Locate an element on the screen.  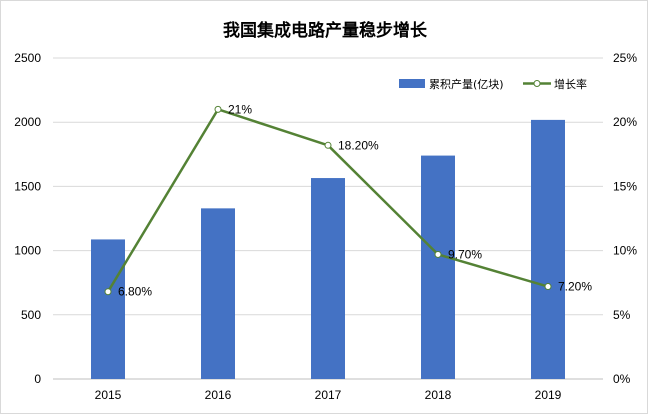
x-axis-ticks: 2015 2016 2017 2018 2019 is located at coordinates (328, 395).